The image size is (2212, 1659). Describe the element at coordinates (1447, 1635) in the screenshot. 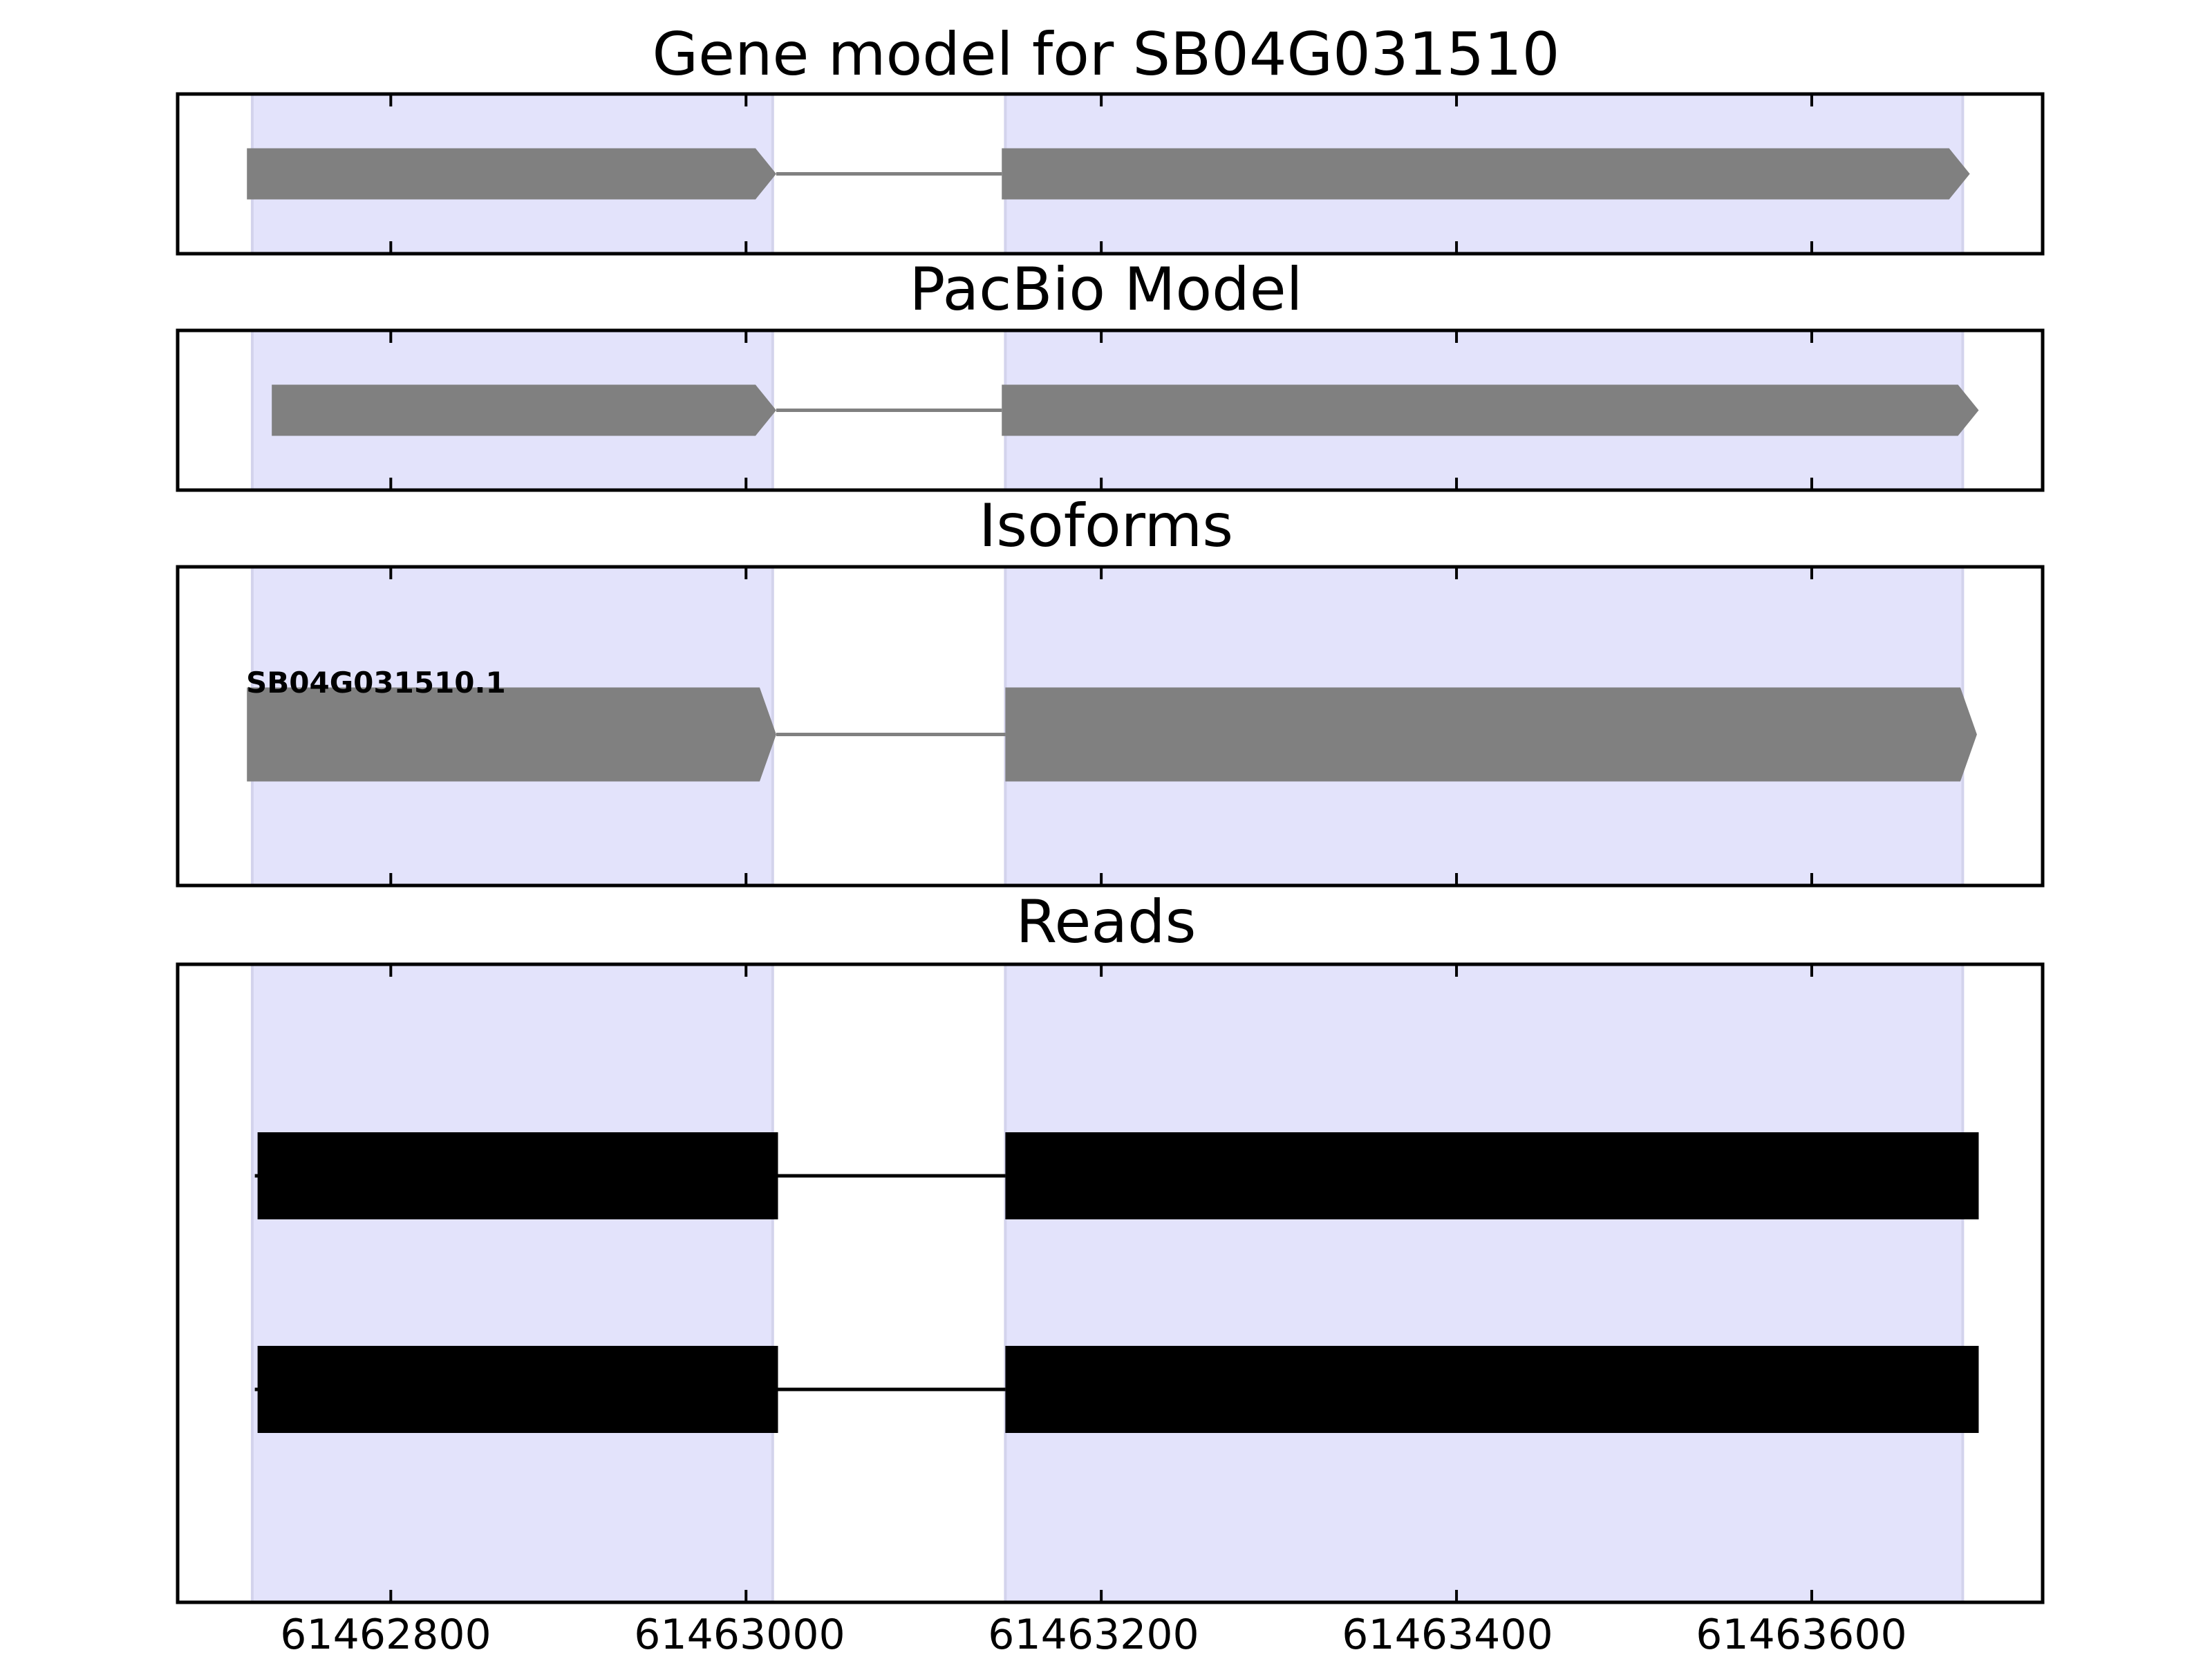

I see `x-tick-label: 61463400` at that location.